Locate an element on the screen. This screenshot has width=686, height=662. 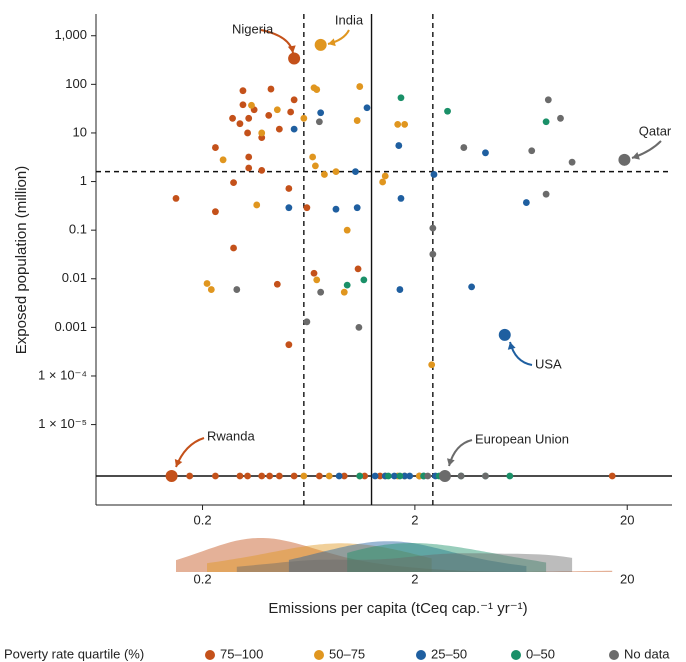
y-tick-label: 0.01 is located at coordinates (74, 277).